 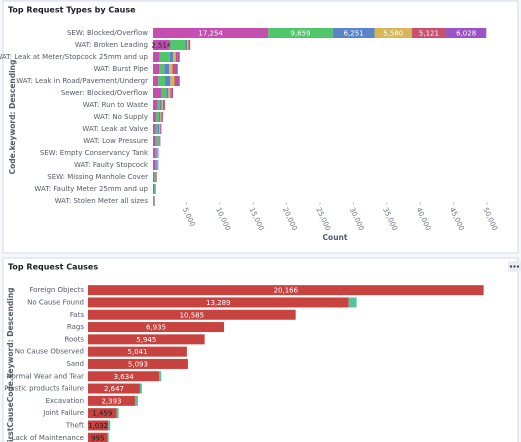 What do you see at coordinates (393, 34) in the screenshot?
I see `value-label: 5,580` at bounding box center [393, 34].